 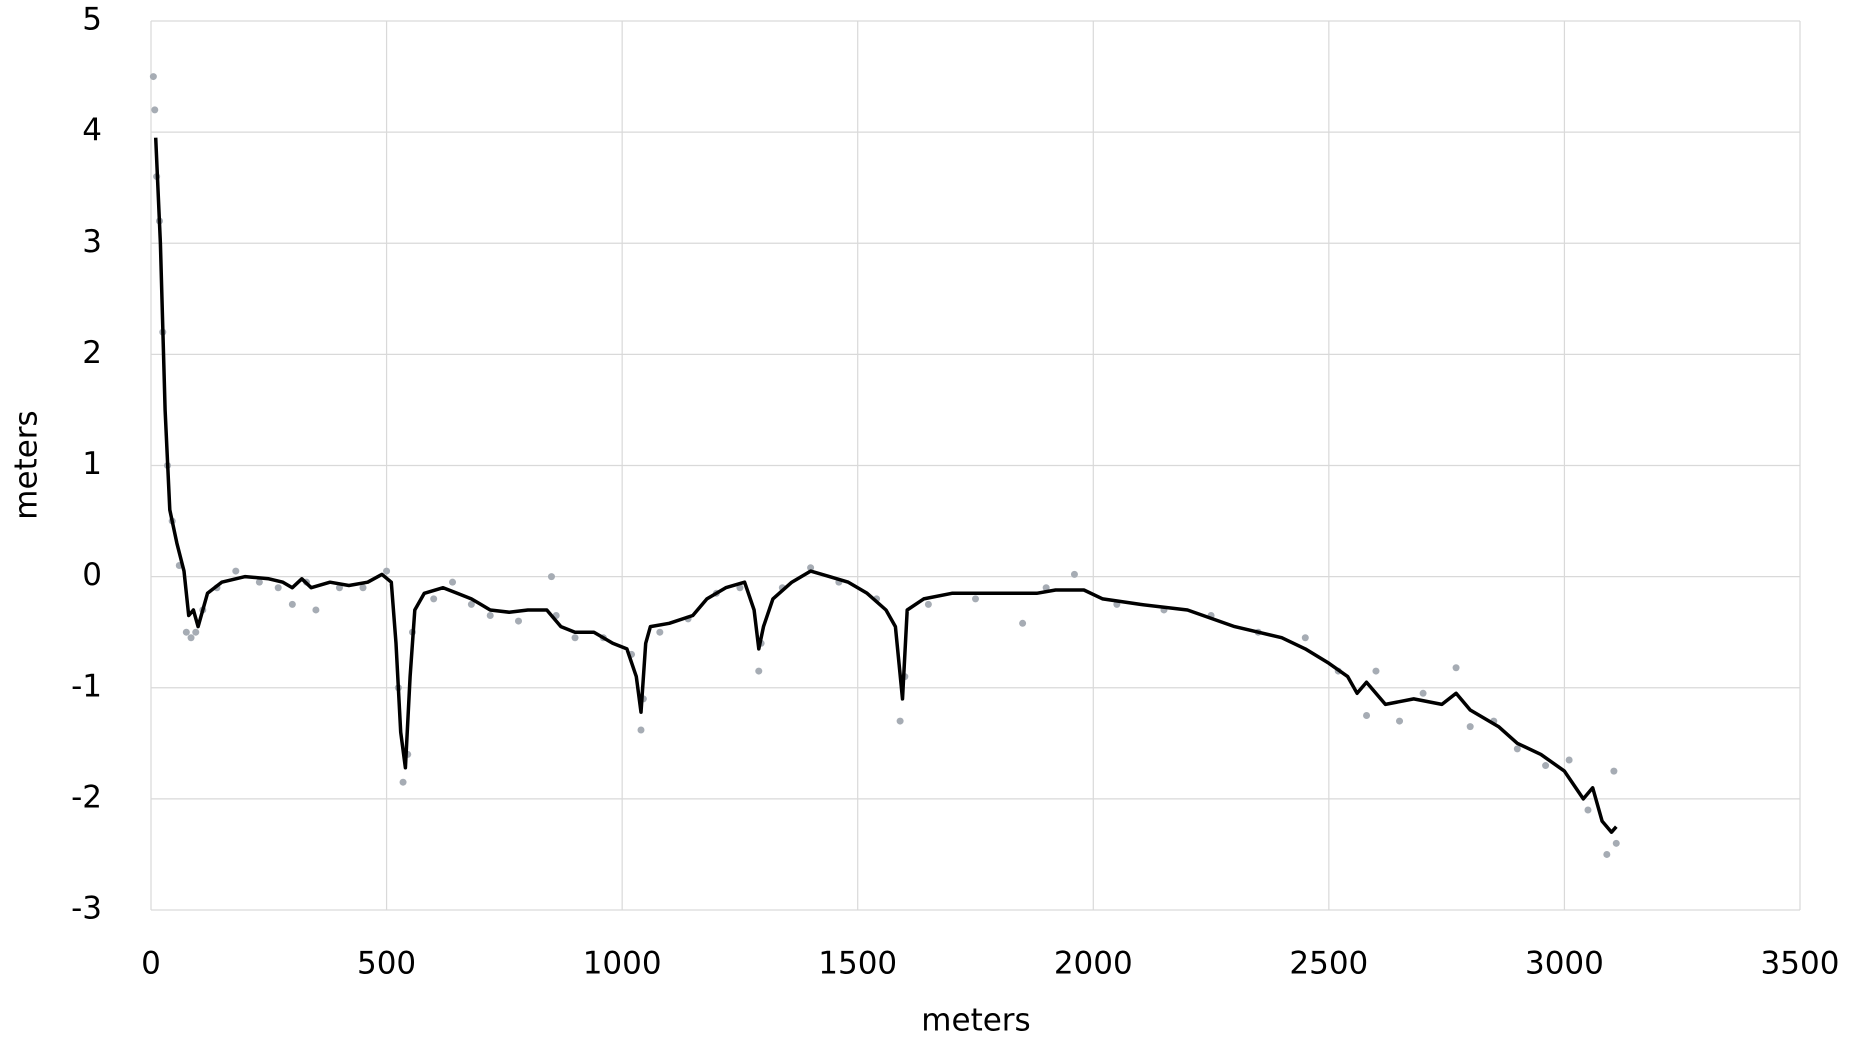 What do you see at coordinates (1328, 964) in the screenshot?
I see `x-tick-label: 2500` at bounding box center [1328, 964].